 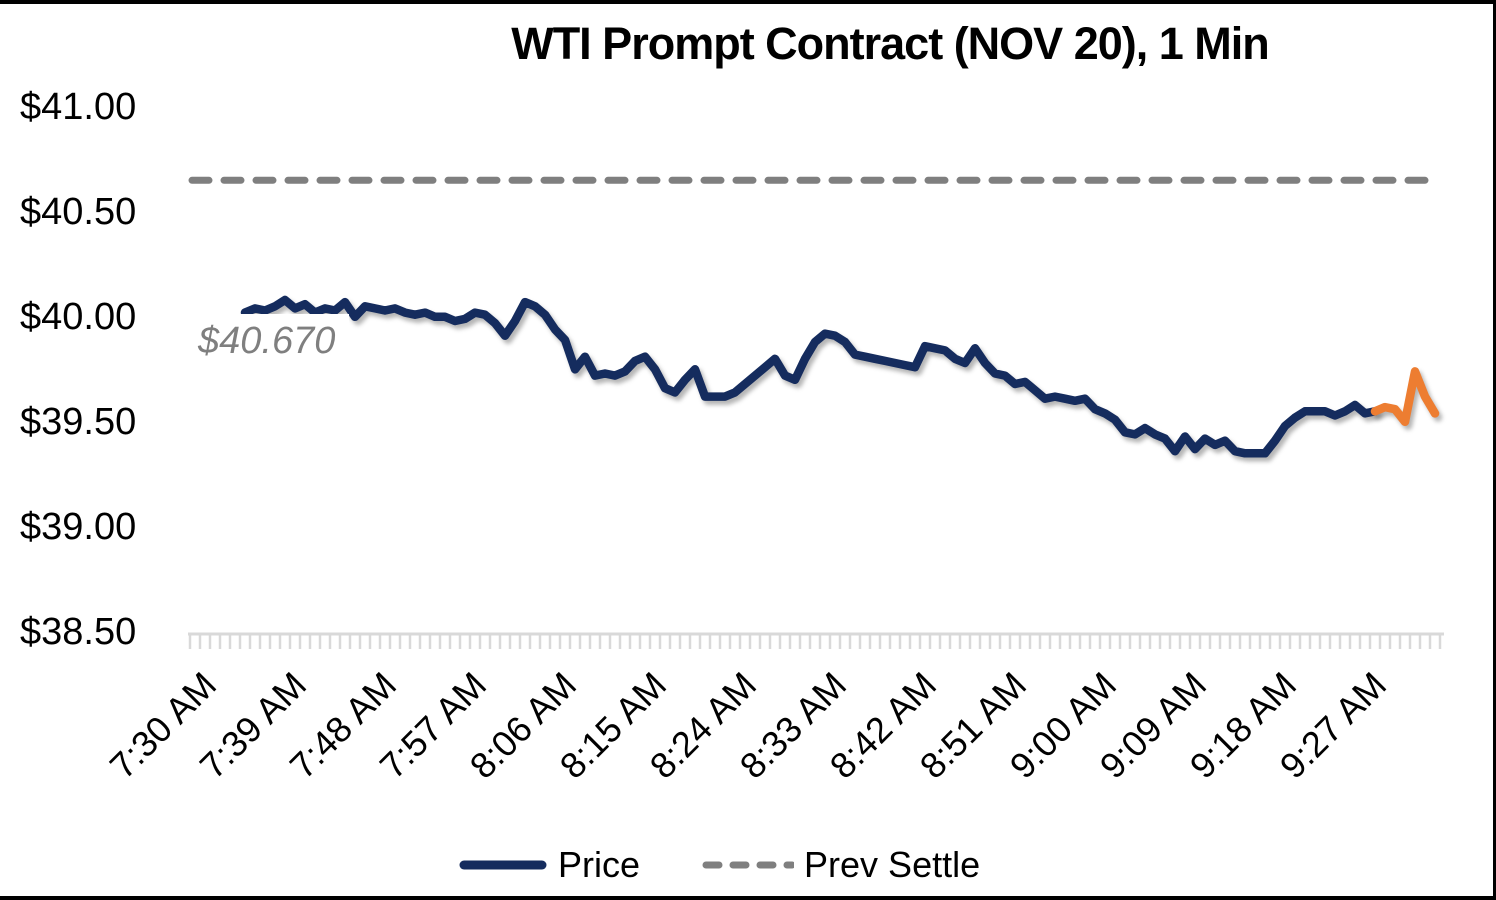 I want to click on price-line-latest, so click(x=1405, y=397).